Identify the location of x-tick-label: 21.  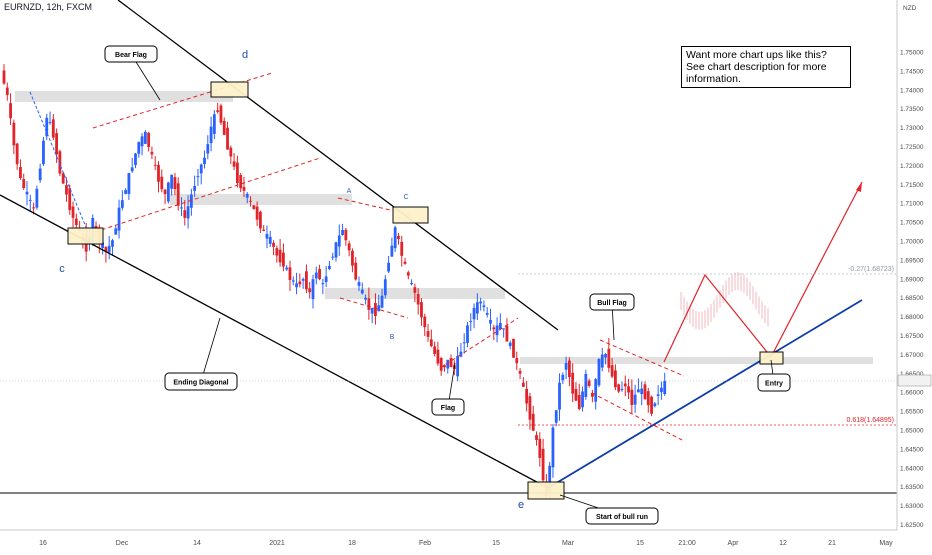
(832, 543).